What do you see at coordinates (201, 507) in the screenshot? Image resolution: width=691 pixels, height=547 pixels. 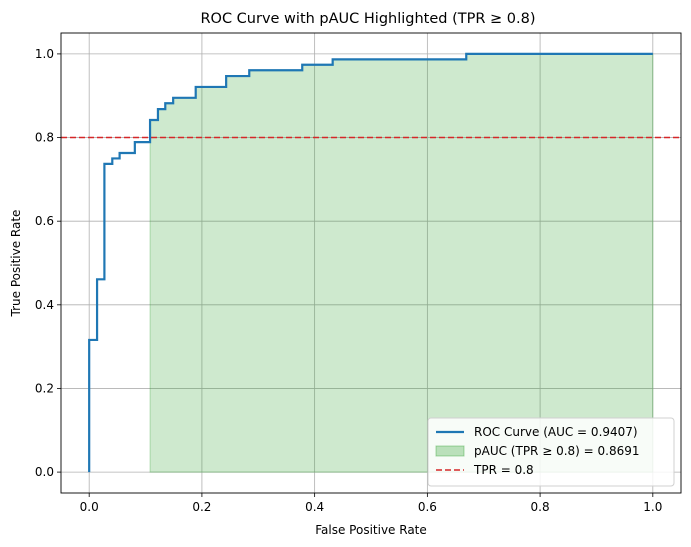 I see `x-tick-label: 0.2` at bounding box center [201, 507].